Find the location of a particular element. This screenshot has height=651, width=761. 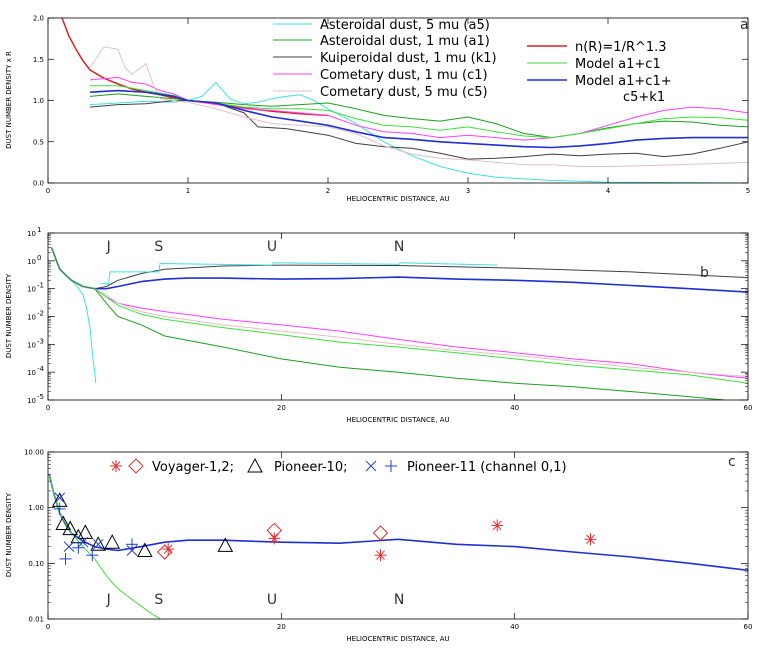

legend-item-a1: Asteroidal dust, 1 mu (a1) is located at coordinates (381, 41).